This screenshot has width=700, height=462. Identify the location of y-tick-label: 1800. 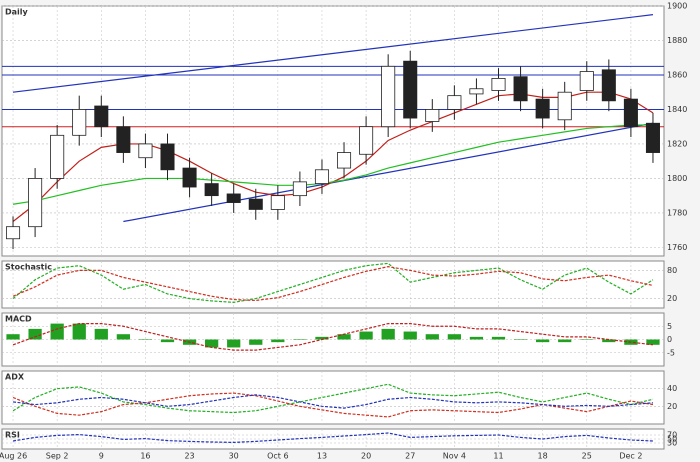
(677, 178).